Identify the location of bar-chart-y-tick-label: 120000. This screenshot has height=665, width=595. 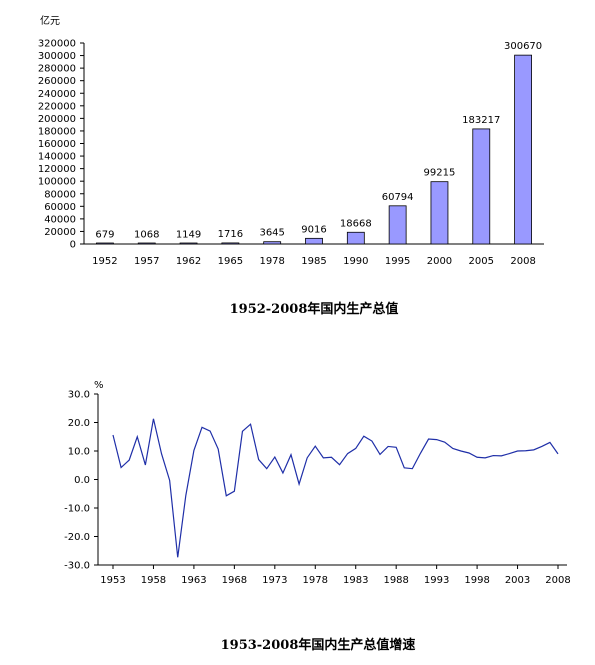
(57, 169).